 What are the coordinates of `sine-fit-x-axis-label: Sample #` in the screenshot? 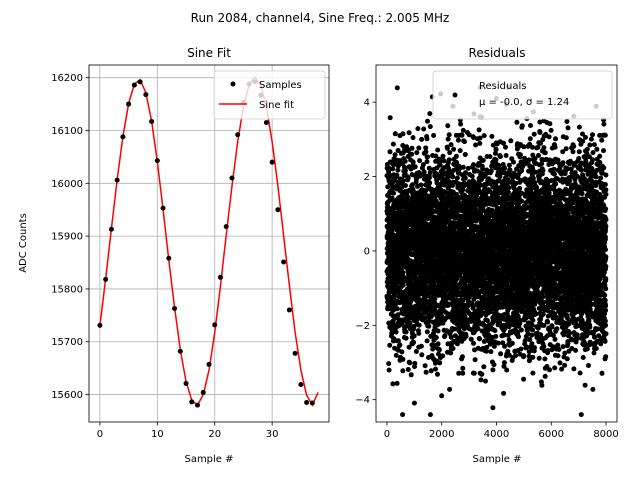 It's located at (208, 459).